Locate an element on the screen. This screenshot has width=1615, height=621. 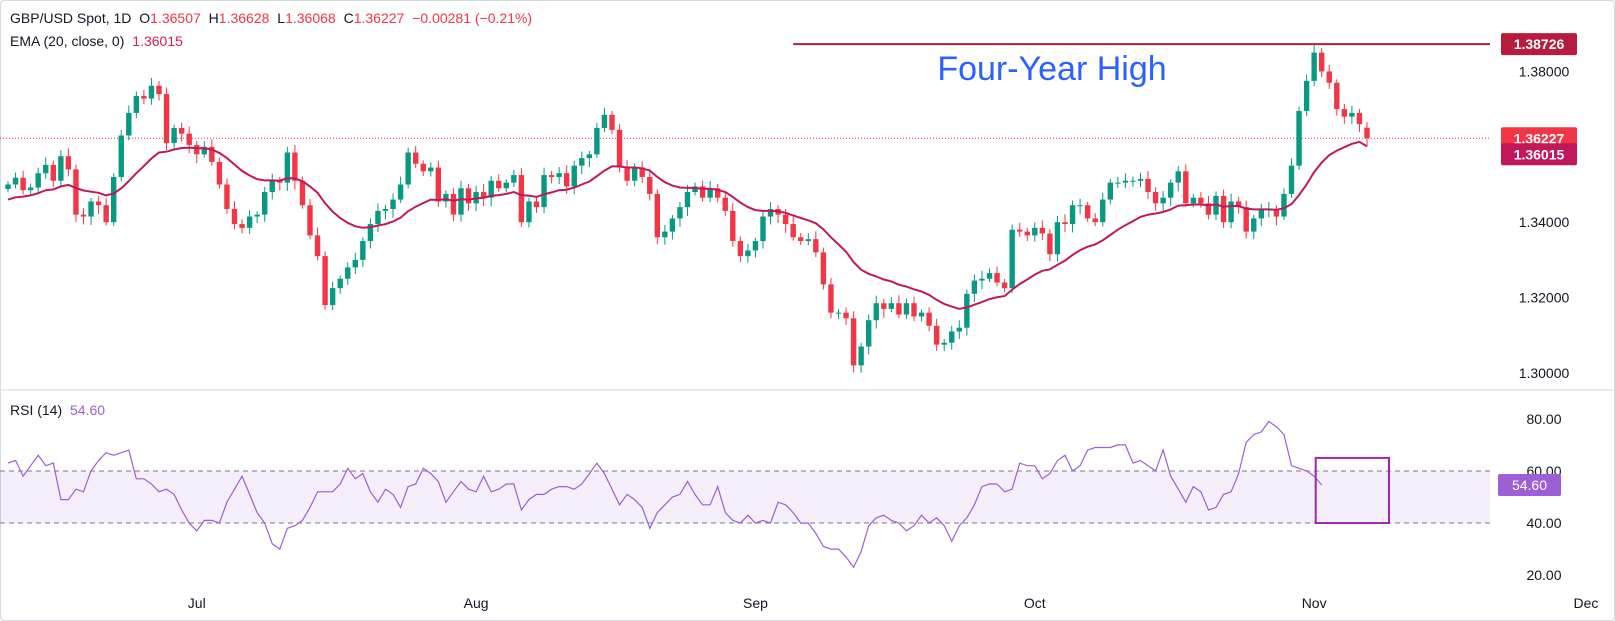
open-value: 1.36507 is located at coordinates (175, 18).